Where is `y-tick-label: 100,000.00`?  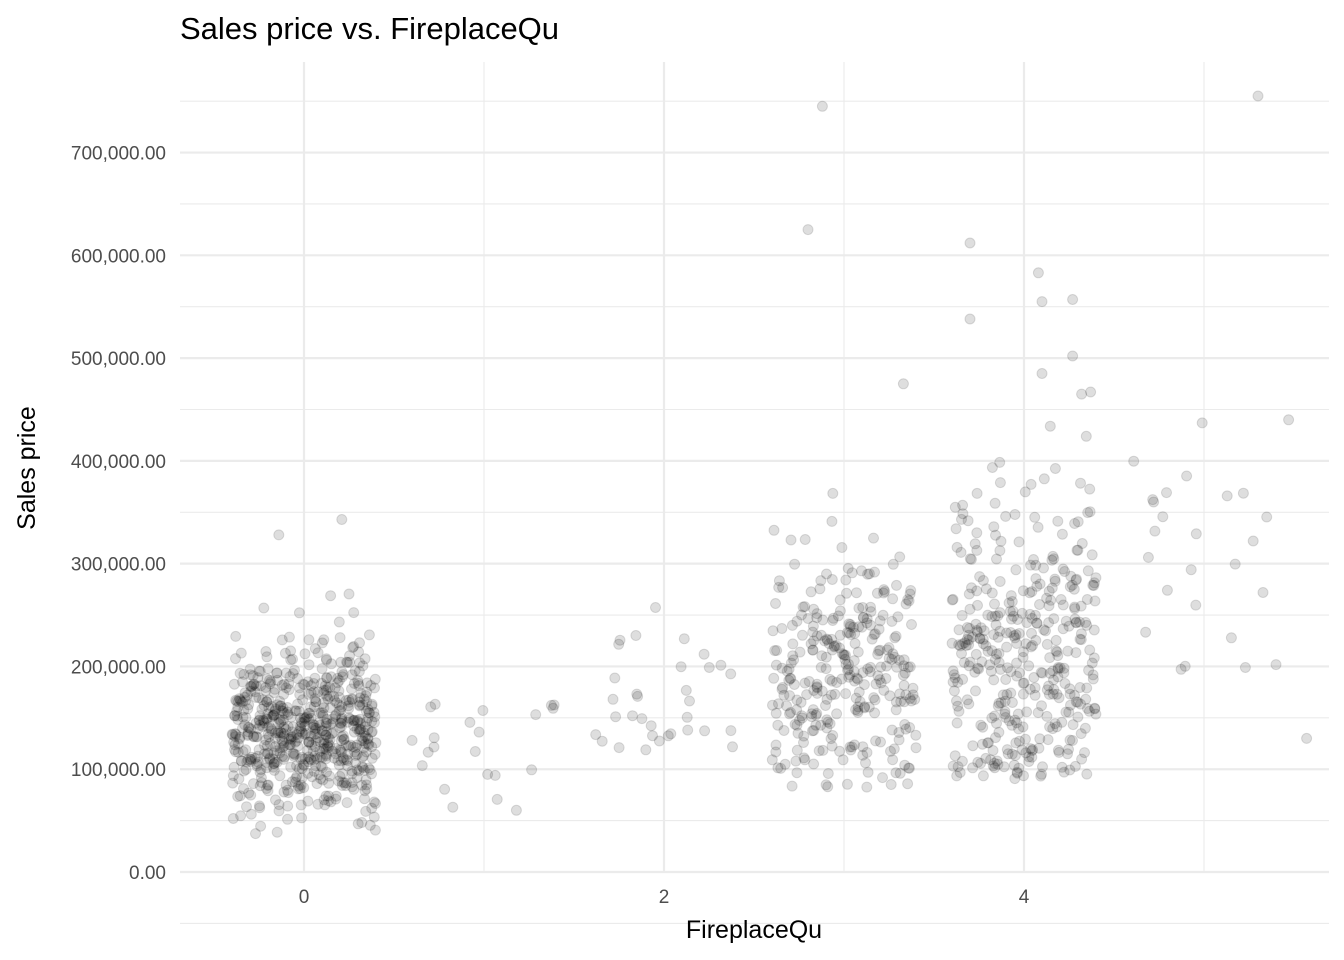 y-tick-label: 100,000.00 is located at coordinates (118, 770).